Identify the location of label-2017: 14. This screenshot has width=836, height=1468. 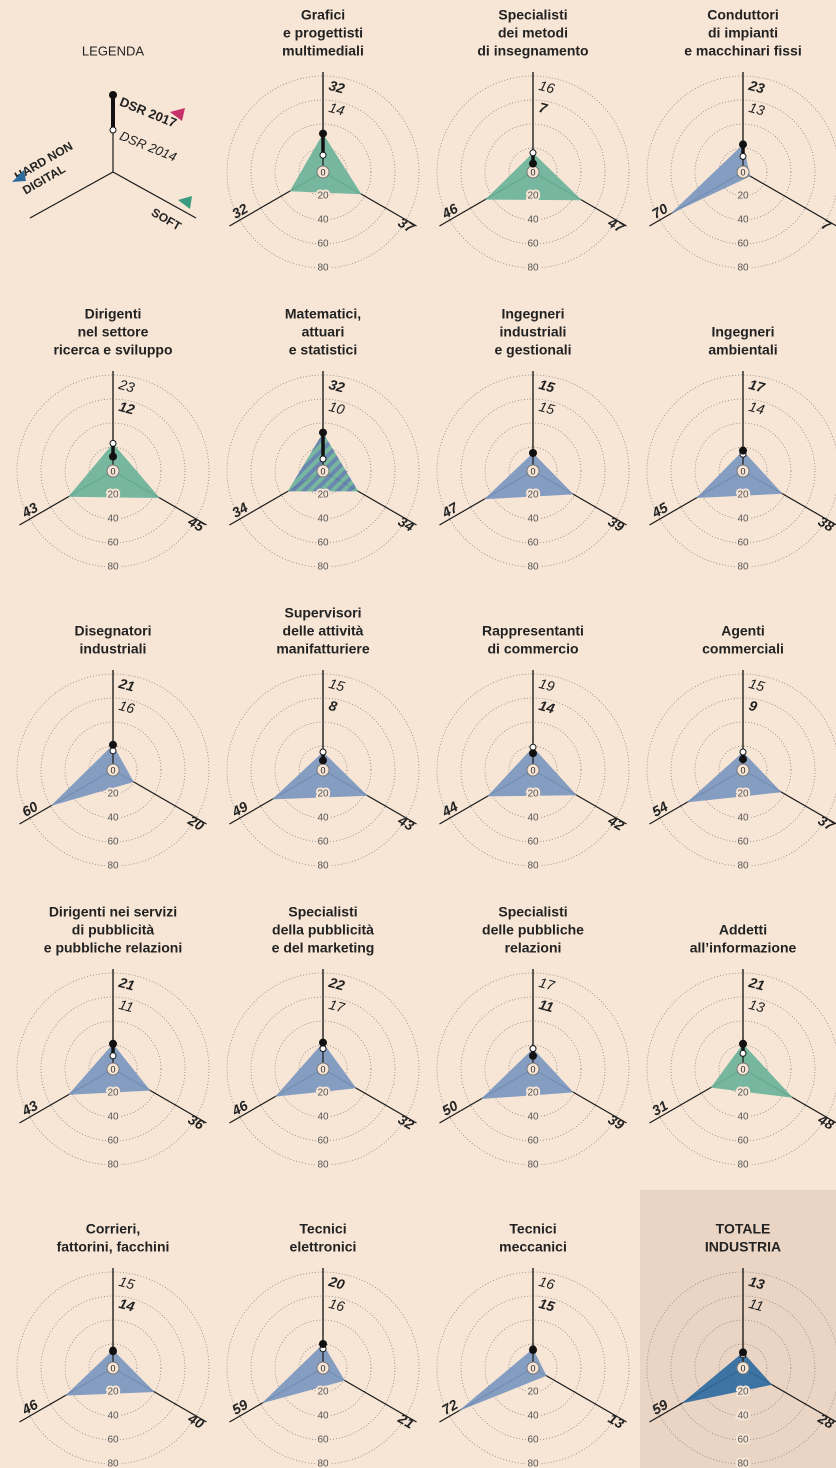
(546, 707).